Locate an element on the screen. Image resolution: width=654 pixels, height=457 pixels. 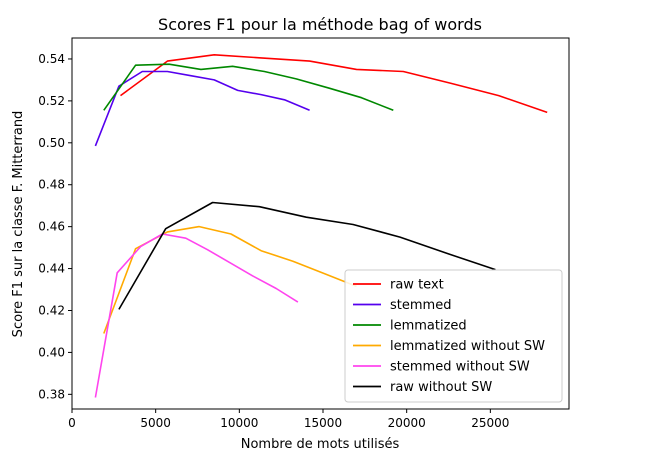
y-tick-label: 0.48 is located at coordinates (51, 185).